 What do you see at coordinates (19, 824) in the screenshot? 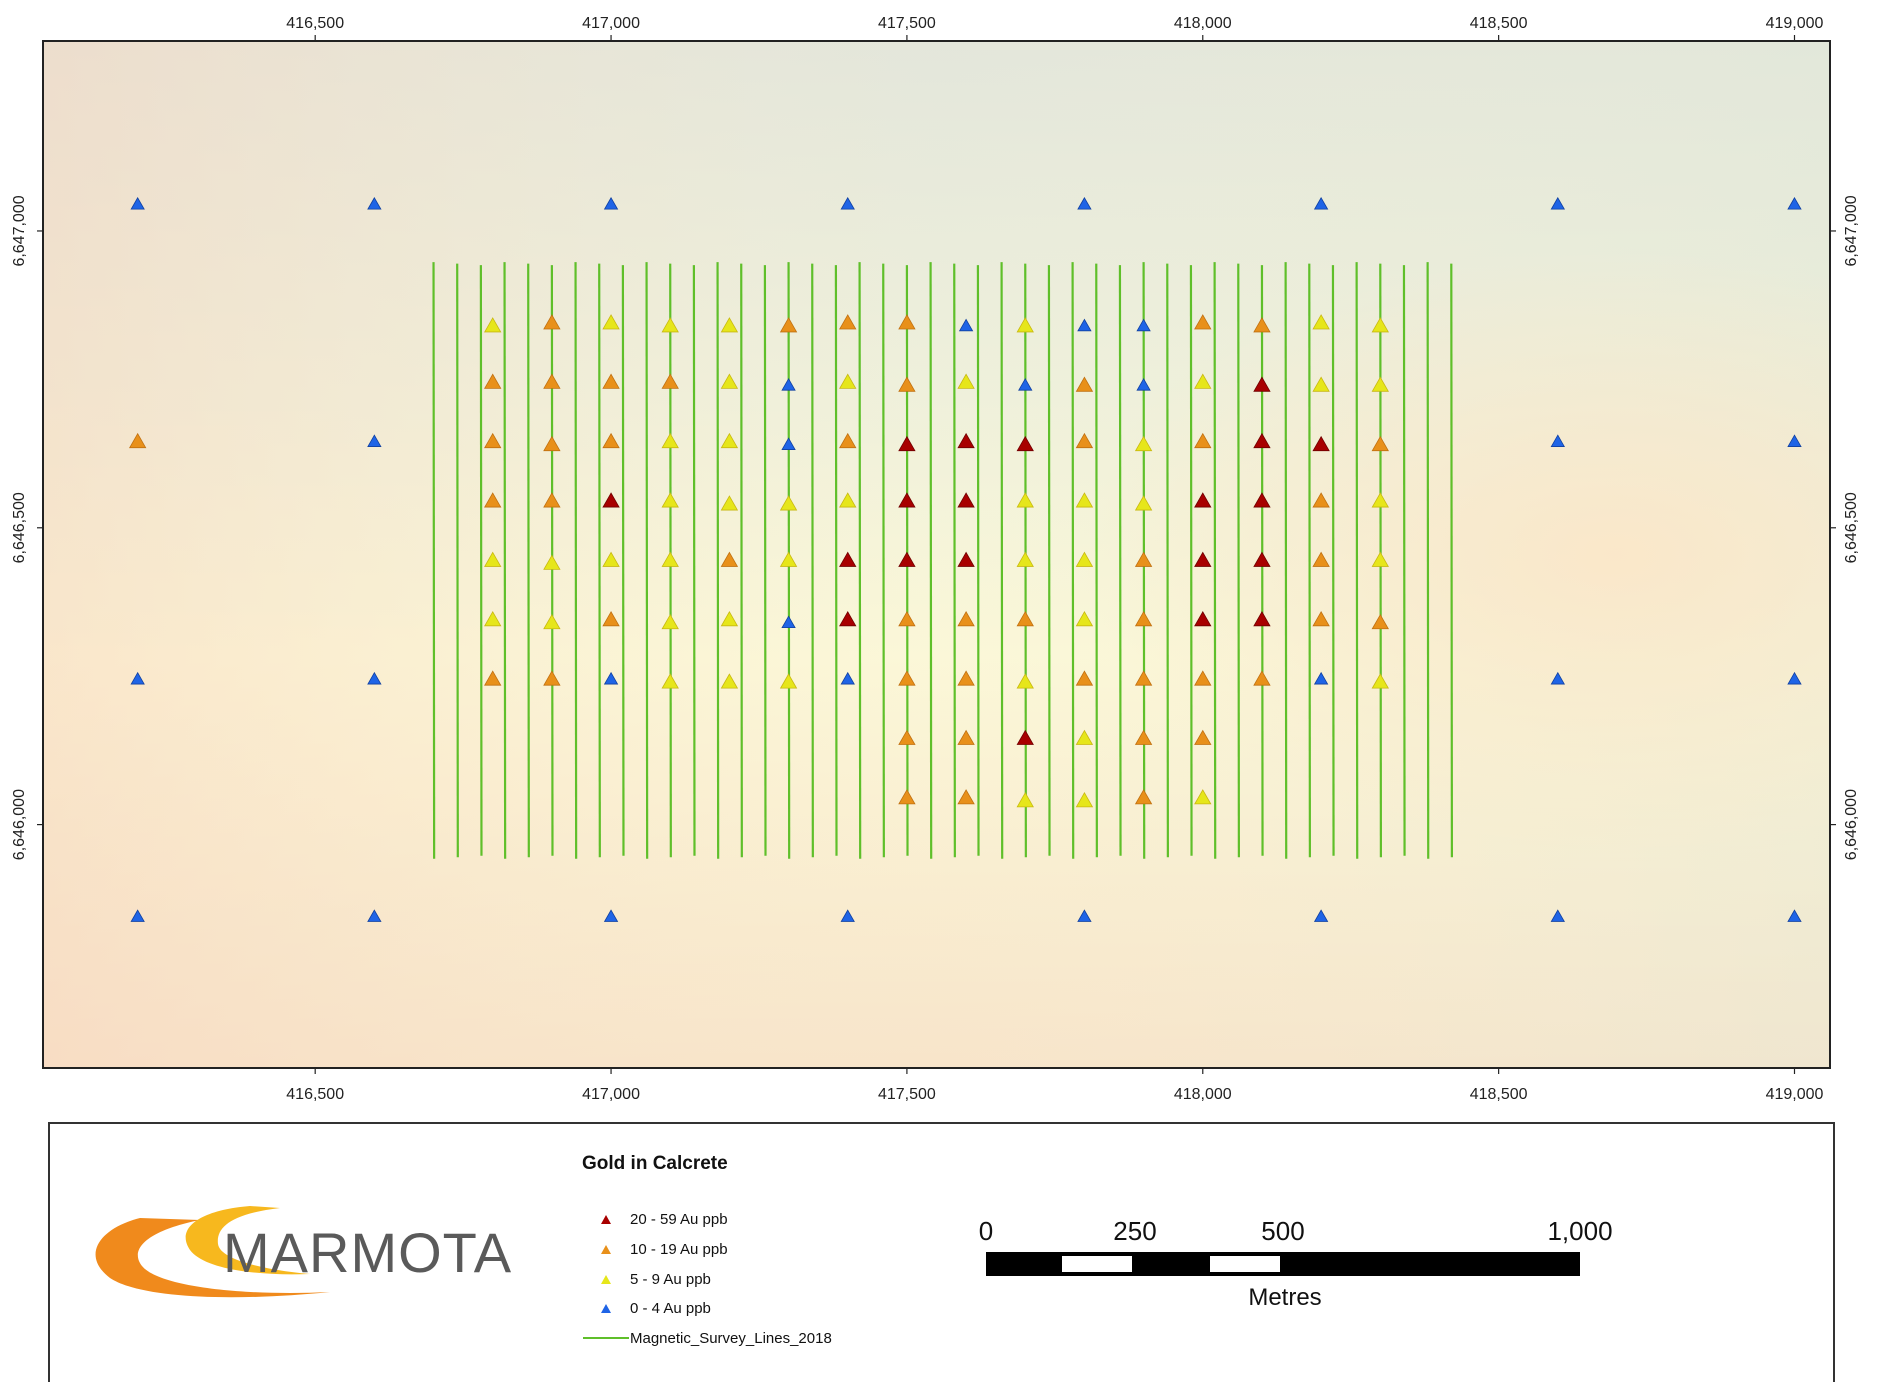
I see `y-tick-label-left: 6,646,000` at bounding box center [19, 824].